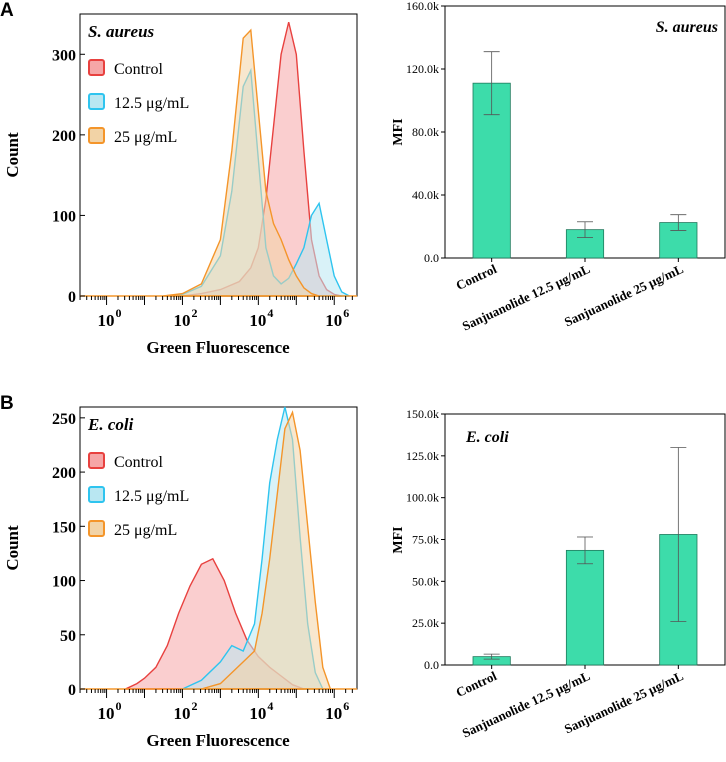 The width and height of the screenshot is (726, 762). What do you see at coordinates (68, 176) in the screenshot?
I see `y-axis-ticks: 0 100 200 300` at bounding box center [68, 176].